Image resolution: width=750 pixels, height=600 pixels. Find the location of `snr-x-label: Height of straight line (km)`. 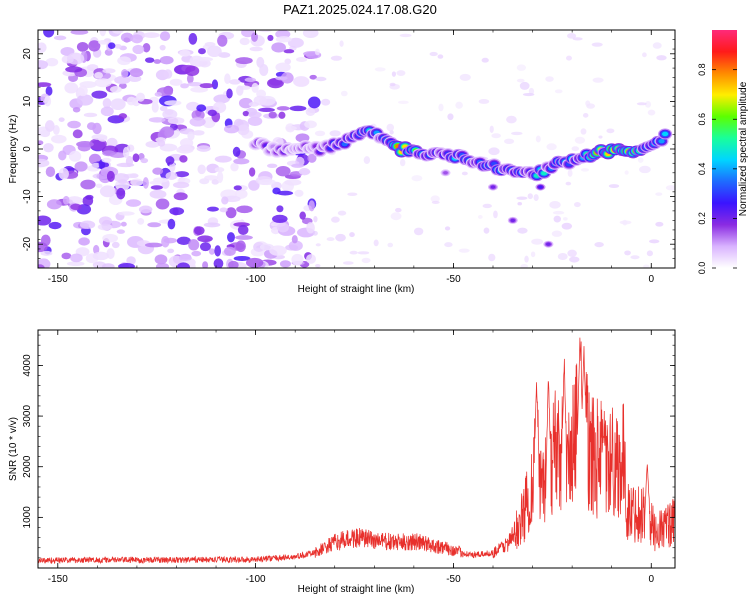

snr-x-label: Height of straight line (km) is located at coordinates (356, 589).